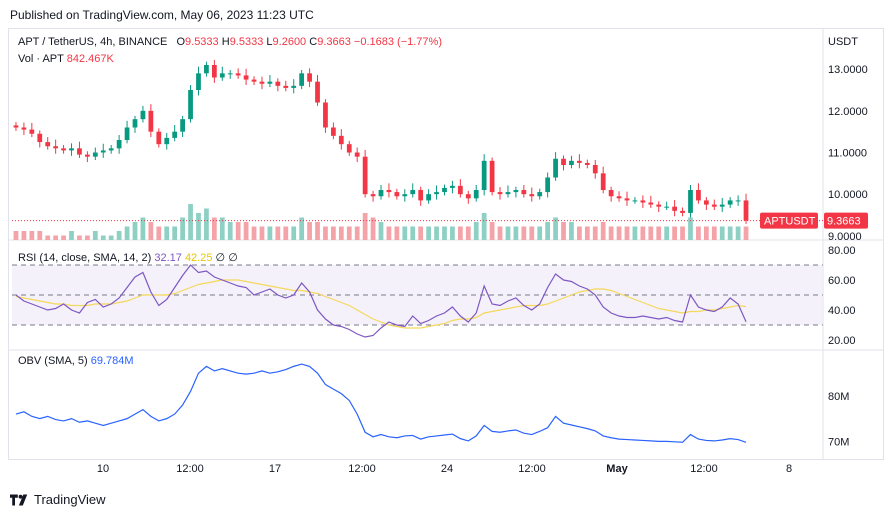  Describe the element at coordinates (617, 469) in the screenshot. I see `time-axis-tick: May` at that location.